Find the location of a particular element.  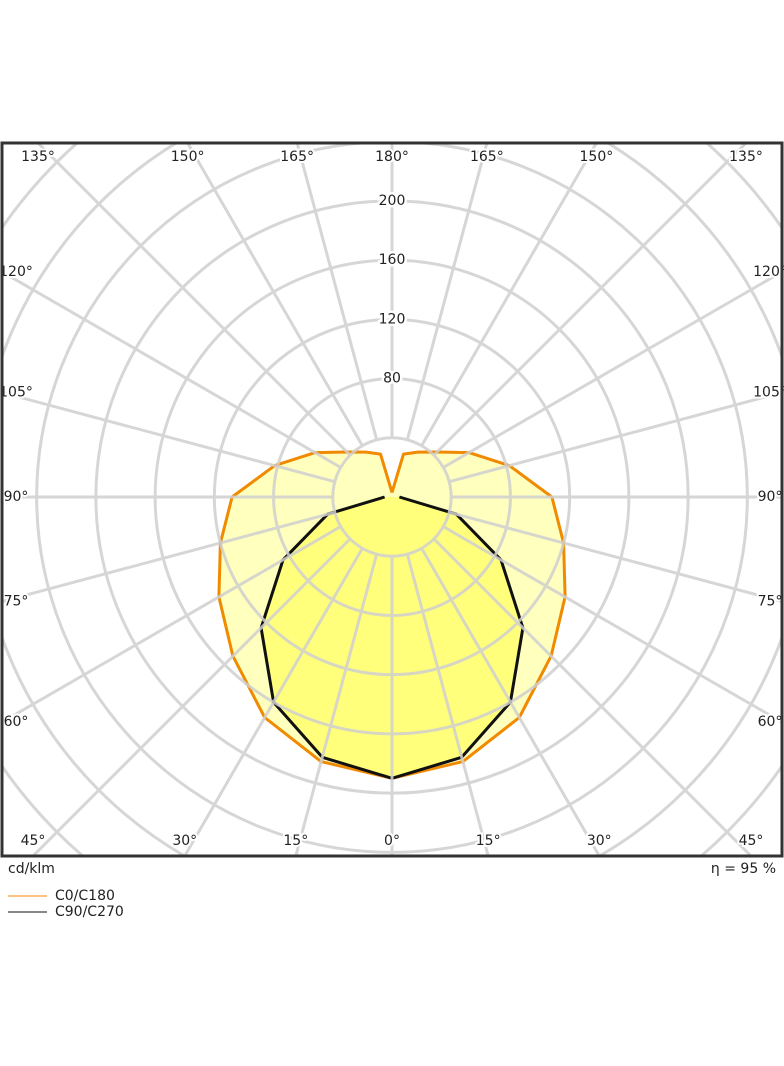

radial-tick-label: 200 is located at coordinates (392, 201).